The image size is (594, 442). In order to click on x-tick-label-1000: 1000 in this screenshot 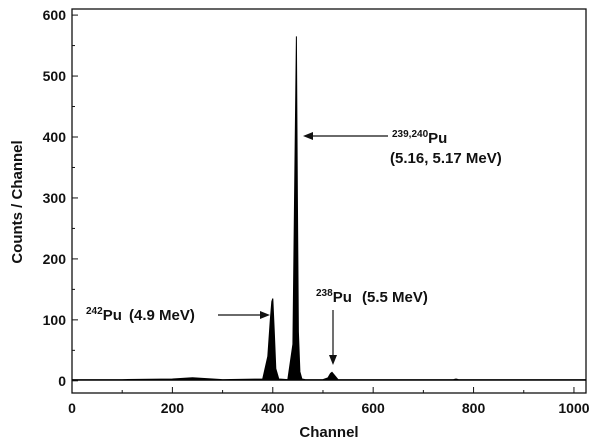, I will do `click(573, 408)`.